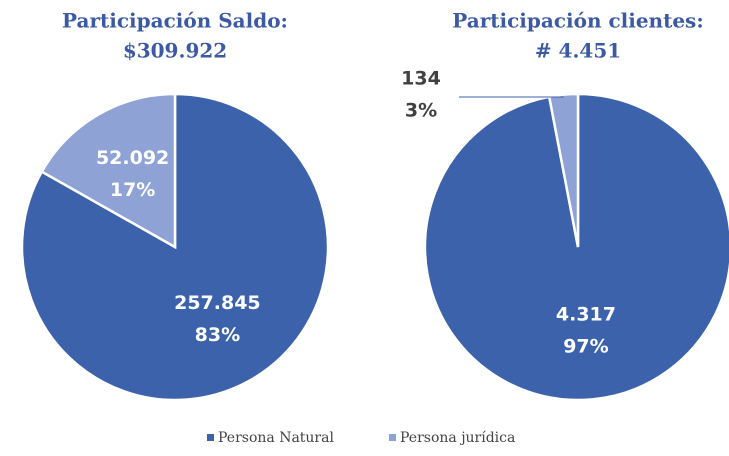 The image size is (729, 456). I want to click on data-label: 134, so click(421, 79).